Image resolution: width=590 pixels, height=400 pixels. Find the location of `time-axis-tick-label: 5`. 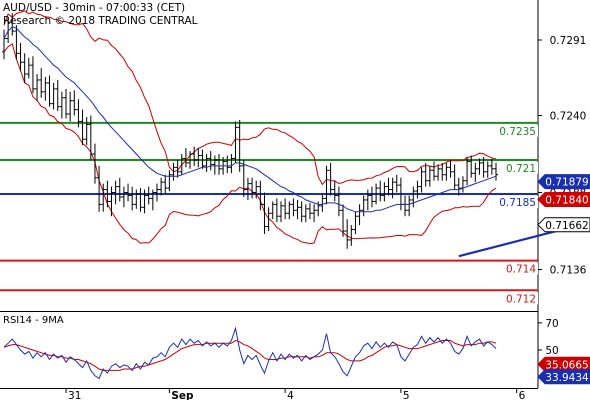

time-axis-tick-label: 5 is located at coordinates (406, 395).